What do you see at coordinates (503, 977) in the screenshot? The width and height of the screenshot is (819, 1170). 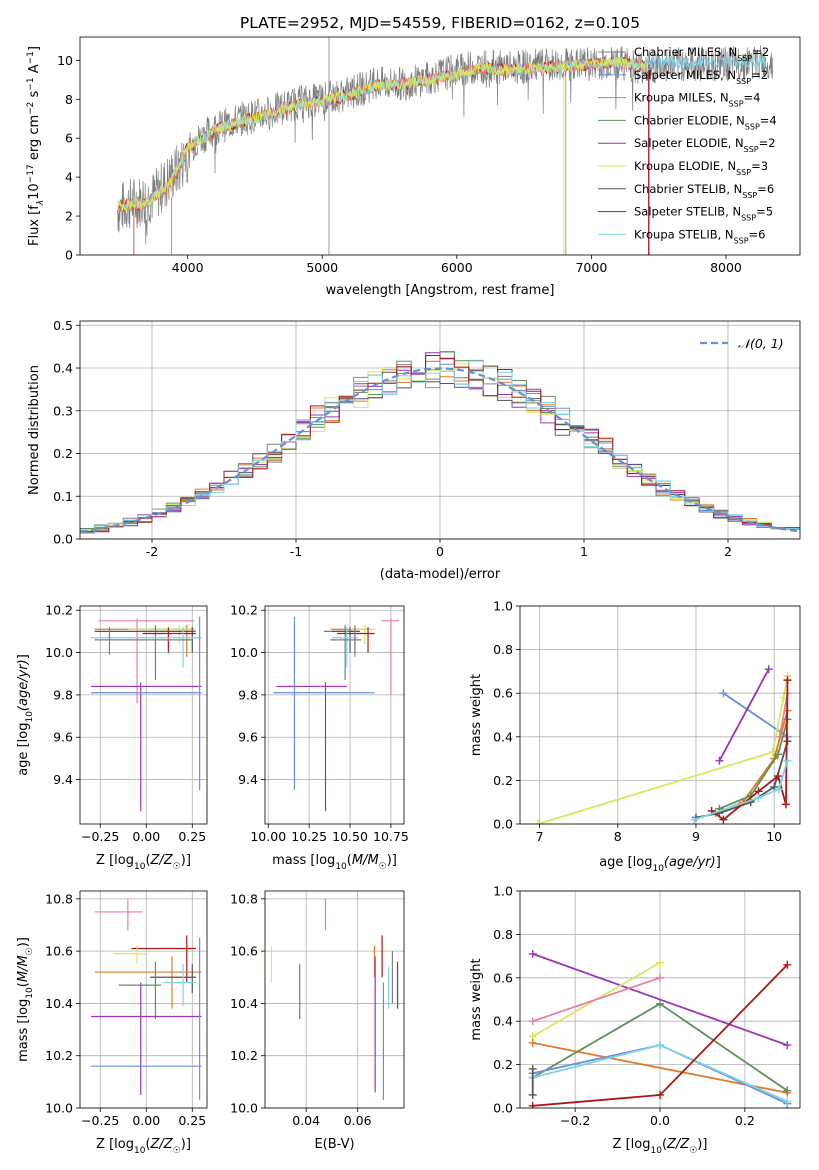 I see `y-tick-label: 0.6` at bounding box center [503, 977].